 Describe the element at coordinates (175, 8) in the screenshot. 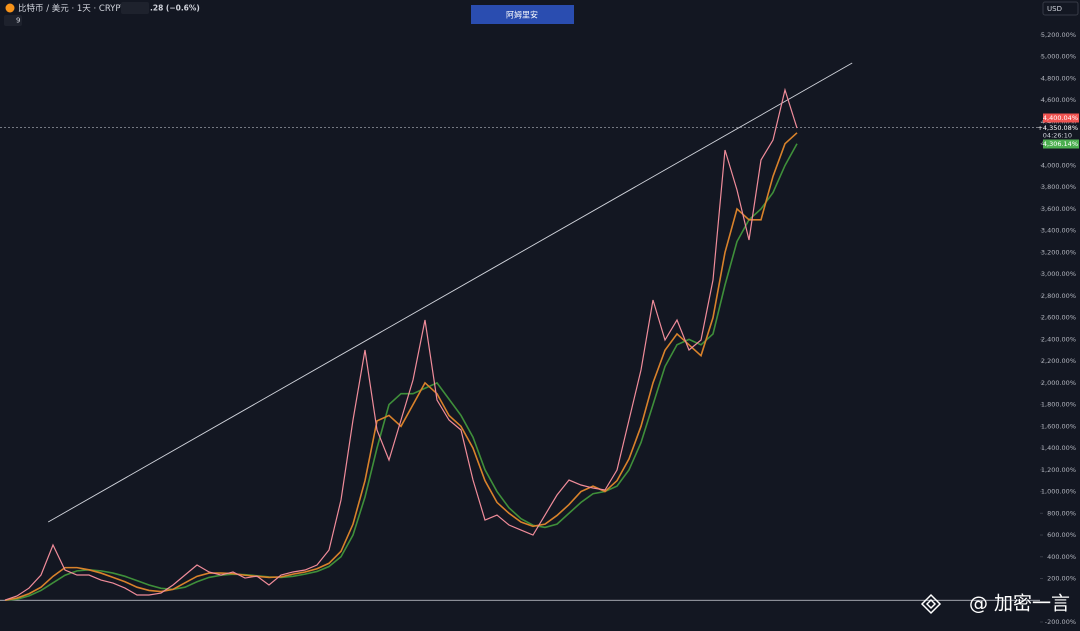

I see `change: .28 (−0.6%)` at that location.